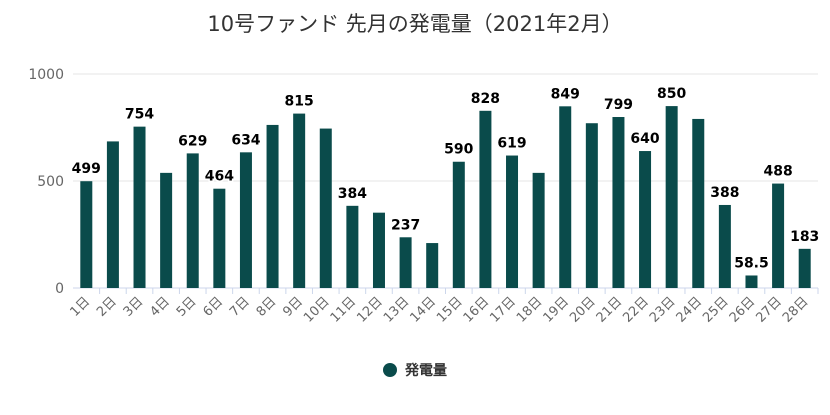 This screenshot has width=830, height=415. I want to click on data-label: 488, so click(777, 172).